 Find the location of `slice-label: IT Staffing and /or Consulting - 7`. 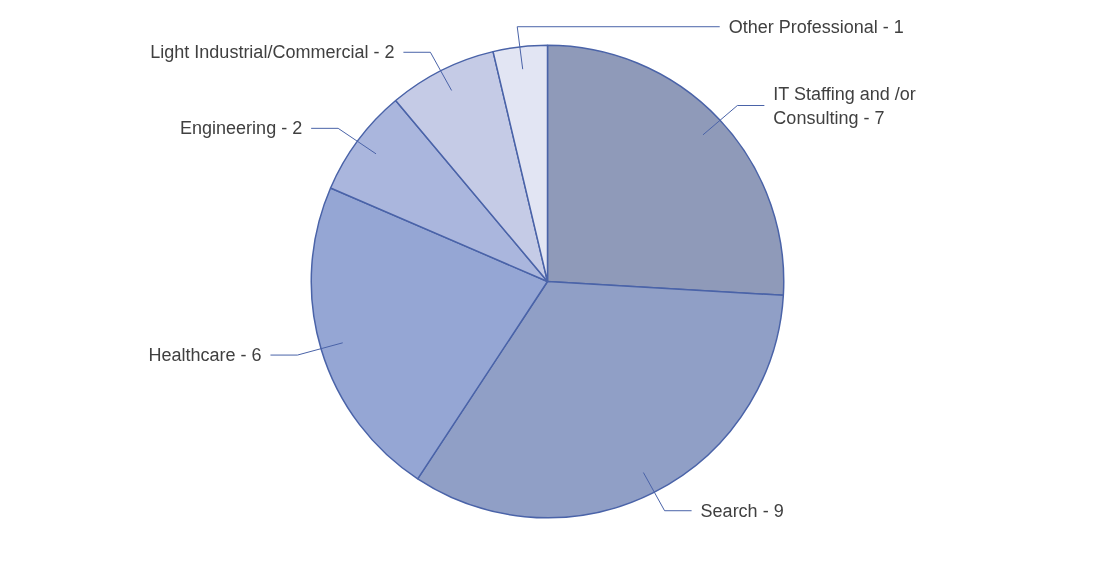

slice-label: IT Staffing and /or Consulting - 7 is located at coordinates (844, 105).